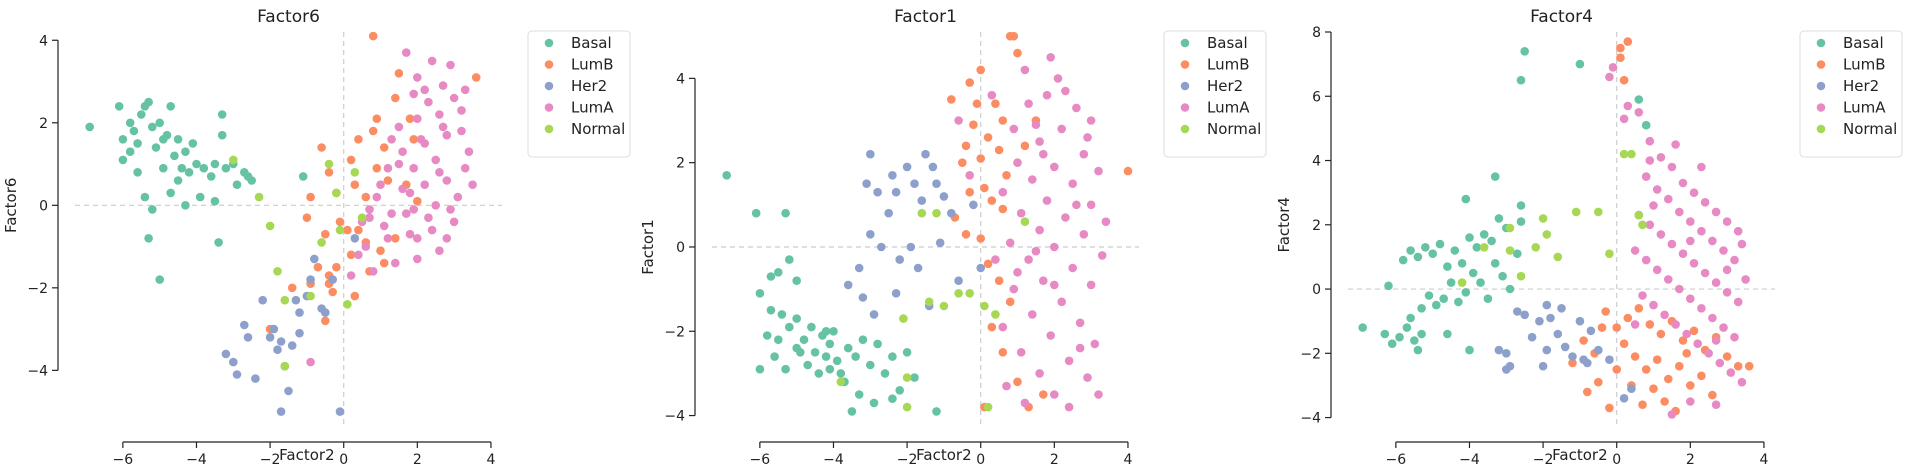  I want to click on x-tick-label: −4, so click(196, 460).